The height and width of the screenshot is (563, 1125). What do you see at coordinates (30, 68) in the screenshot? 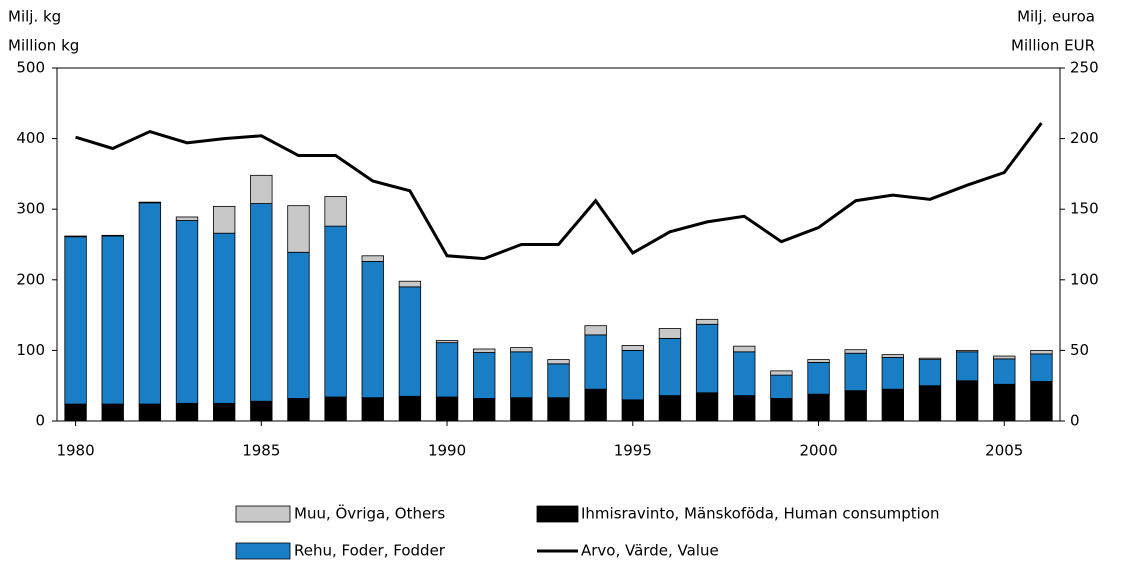
I see `y-tick-label: 500` at bounding box center [30, 68].